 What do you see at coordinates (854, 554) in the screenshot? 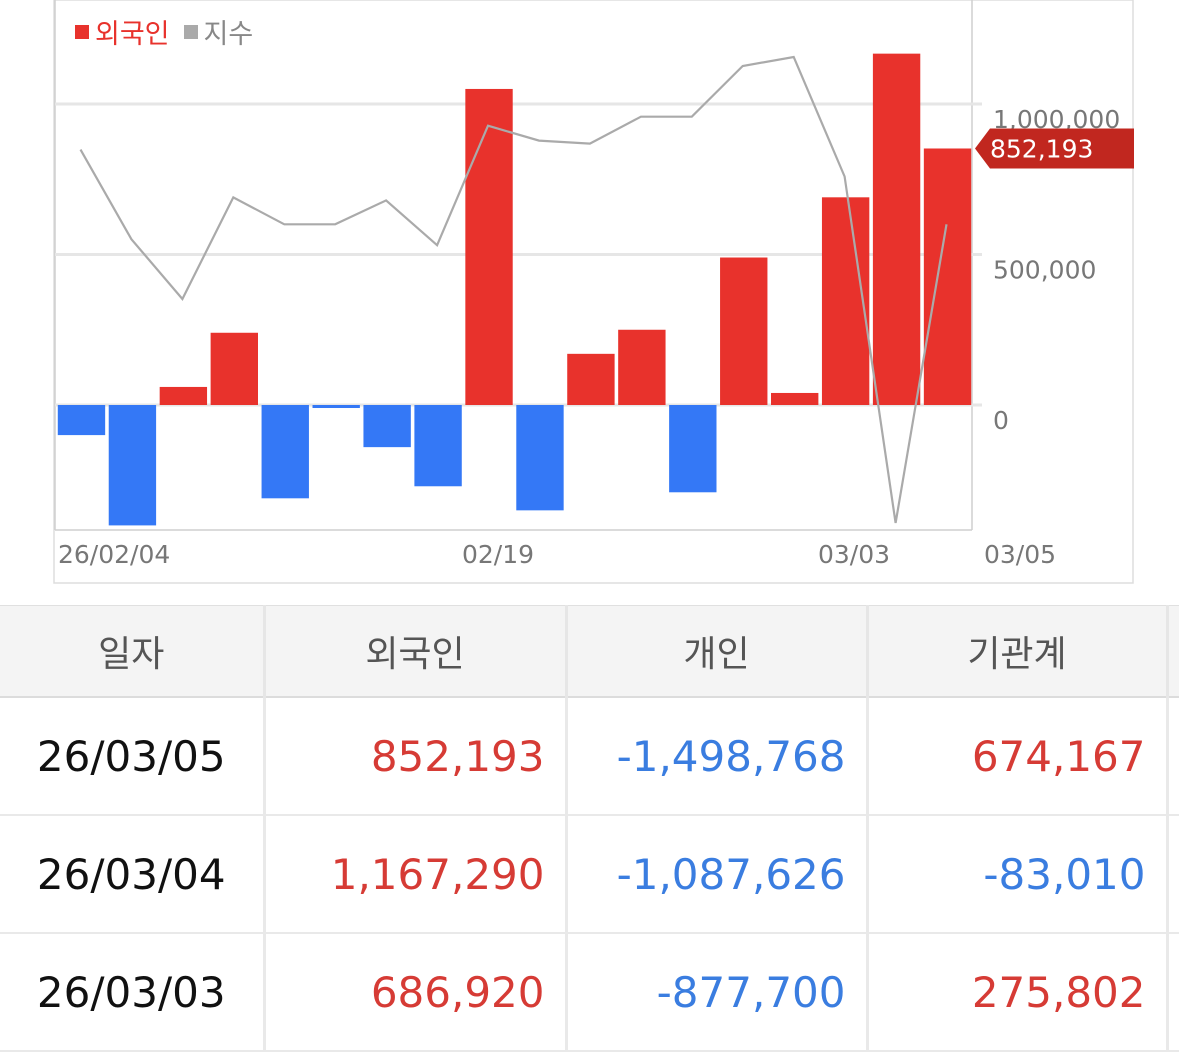
I see `x-tick-label: 03/03` at bounding box center [854, 554].